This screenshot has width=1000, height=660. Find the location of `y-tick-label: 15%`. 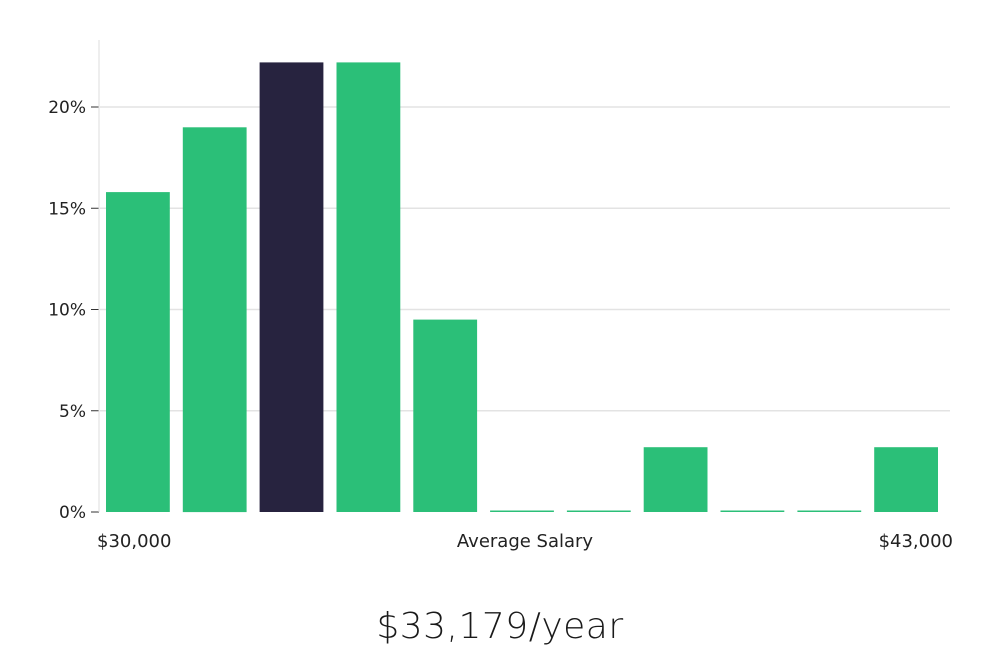

y-tick-label: 15% is located at coordinates (67, 209).